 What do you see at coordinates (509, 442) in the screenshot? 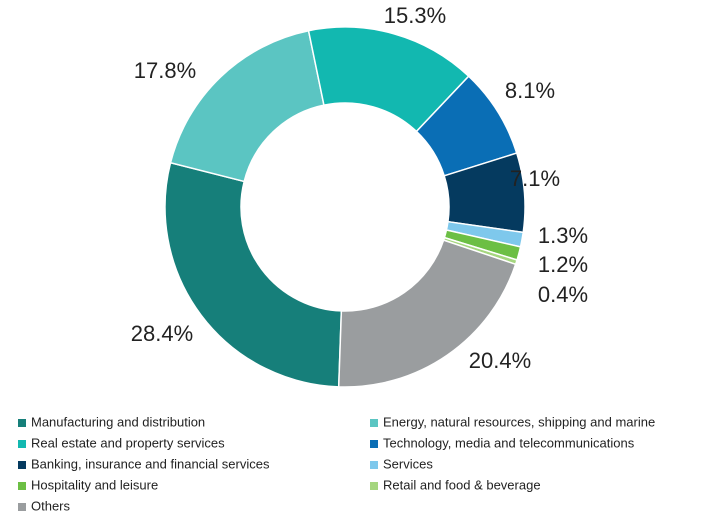
I see `legend-label: Technology, media and telecommunications` at bounding box center [509, 442].